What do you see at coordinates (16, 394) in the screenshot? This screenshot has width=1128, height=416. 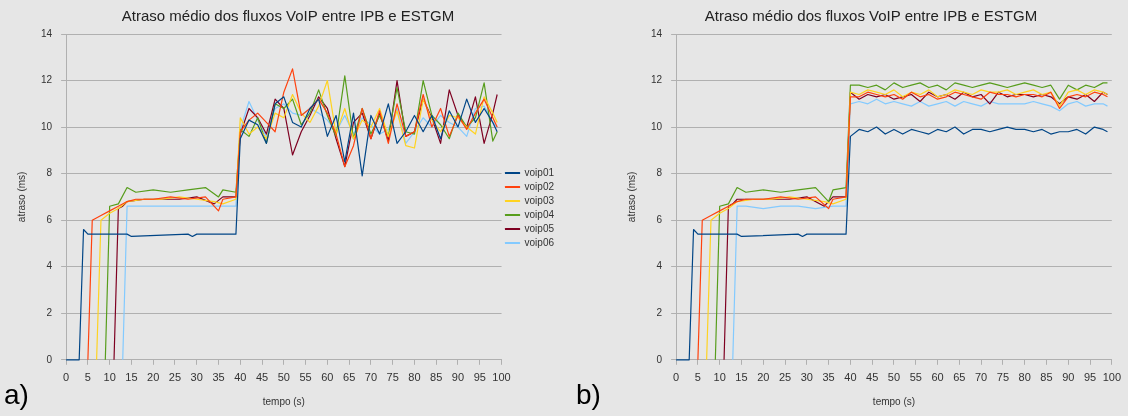 I see `text: a)` at bounding box center [16, 394].